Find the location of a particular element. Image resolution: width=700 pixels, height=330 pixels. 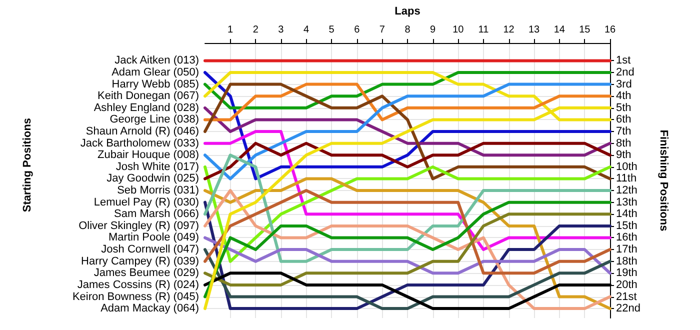

series-label: Sam Marsh (066) is located at coordinates (156, 214).